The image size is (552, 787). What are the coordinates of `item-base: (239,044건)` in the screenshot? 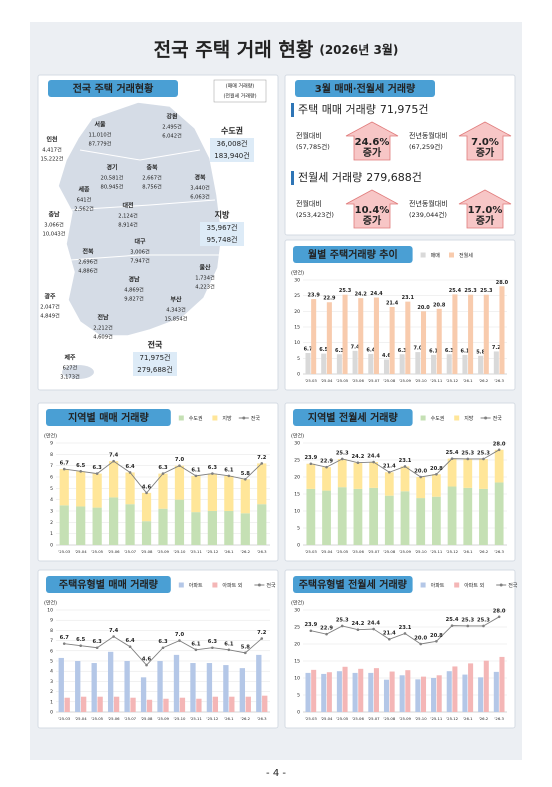 It's located at (428, 214).